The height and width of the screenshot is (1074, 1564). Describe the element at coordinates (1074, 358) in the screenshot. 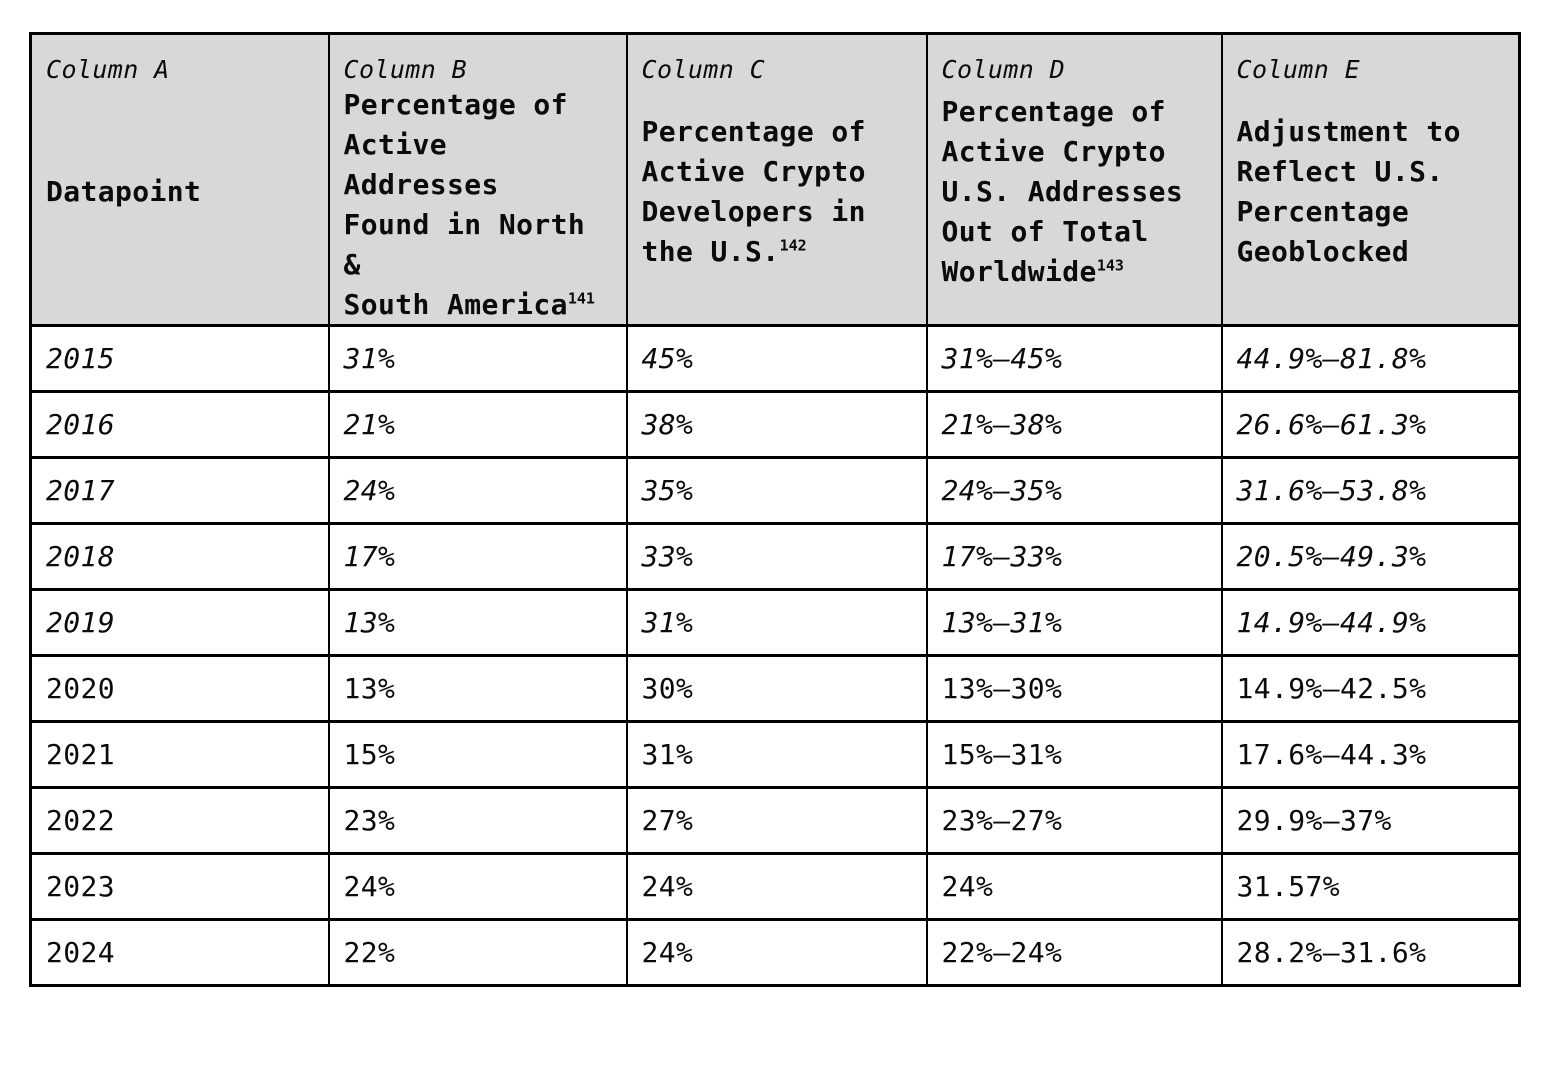

I see `col-d-cell: 31%–45%` at that location.